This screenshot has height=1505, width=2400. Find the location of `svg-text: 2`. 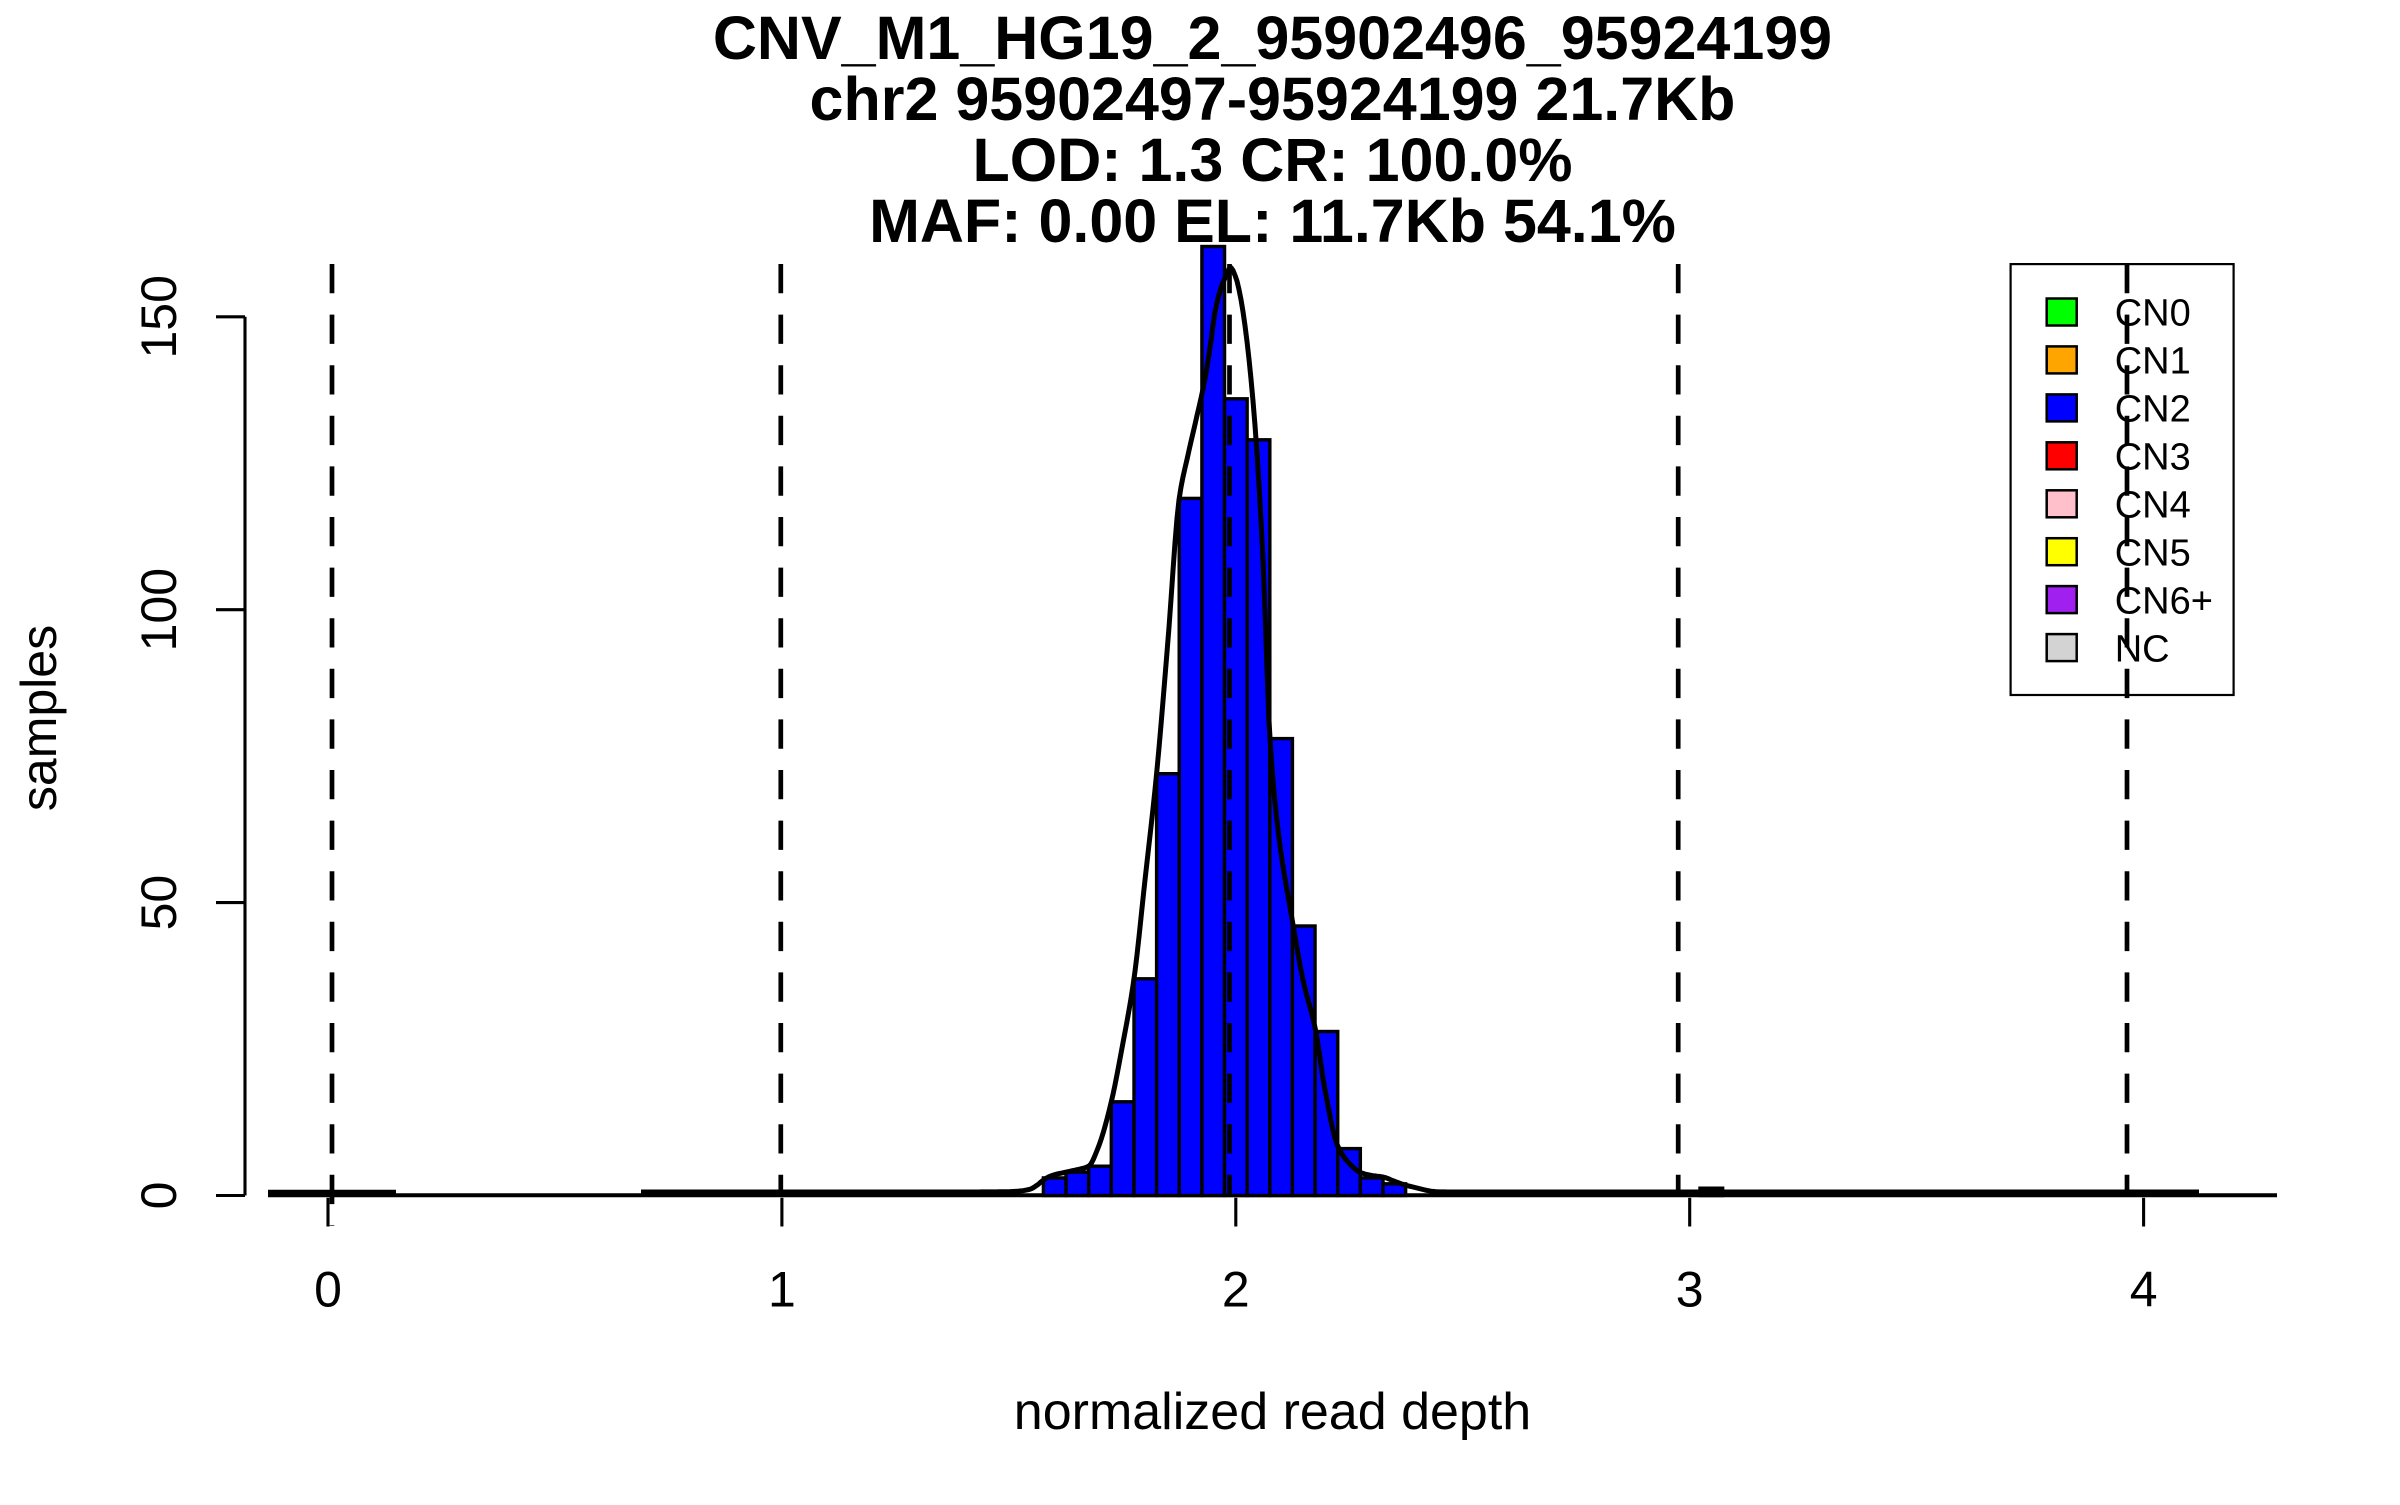

svg-text: 2 is located at coordinates (1236, 1290).